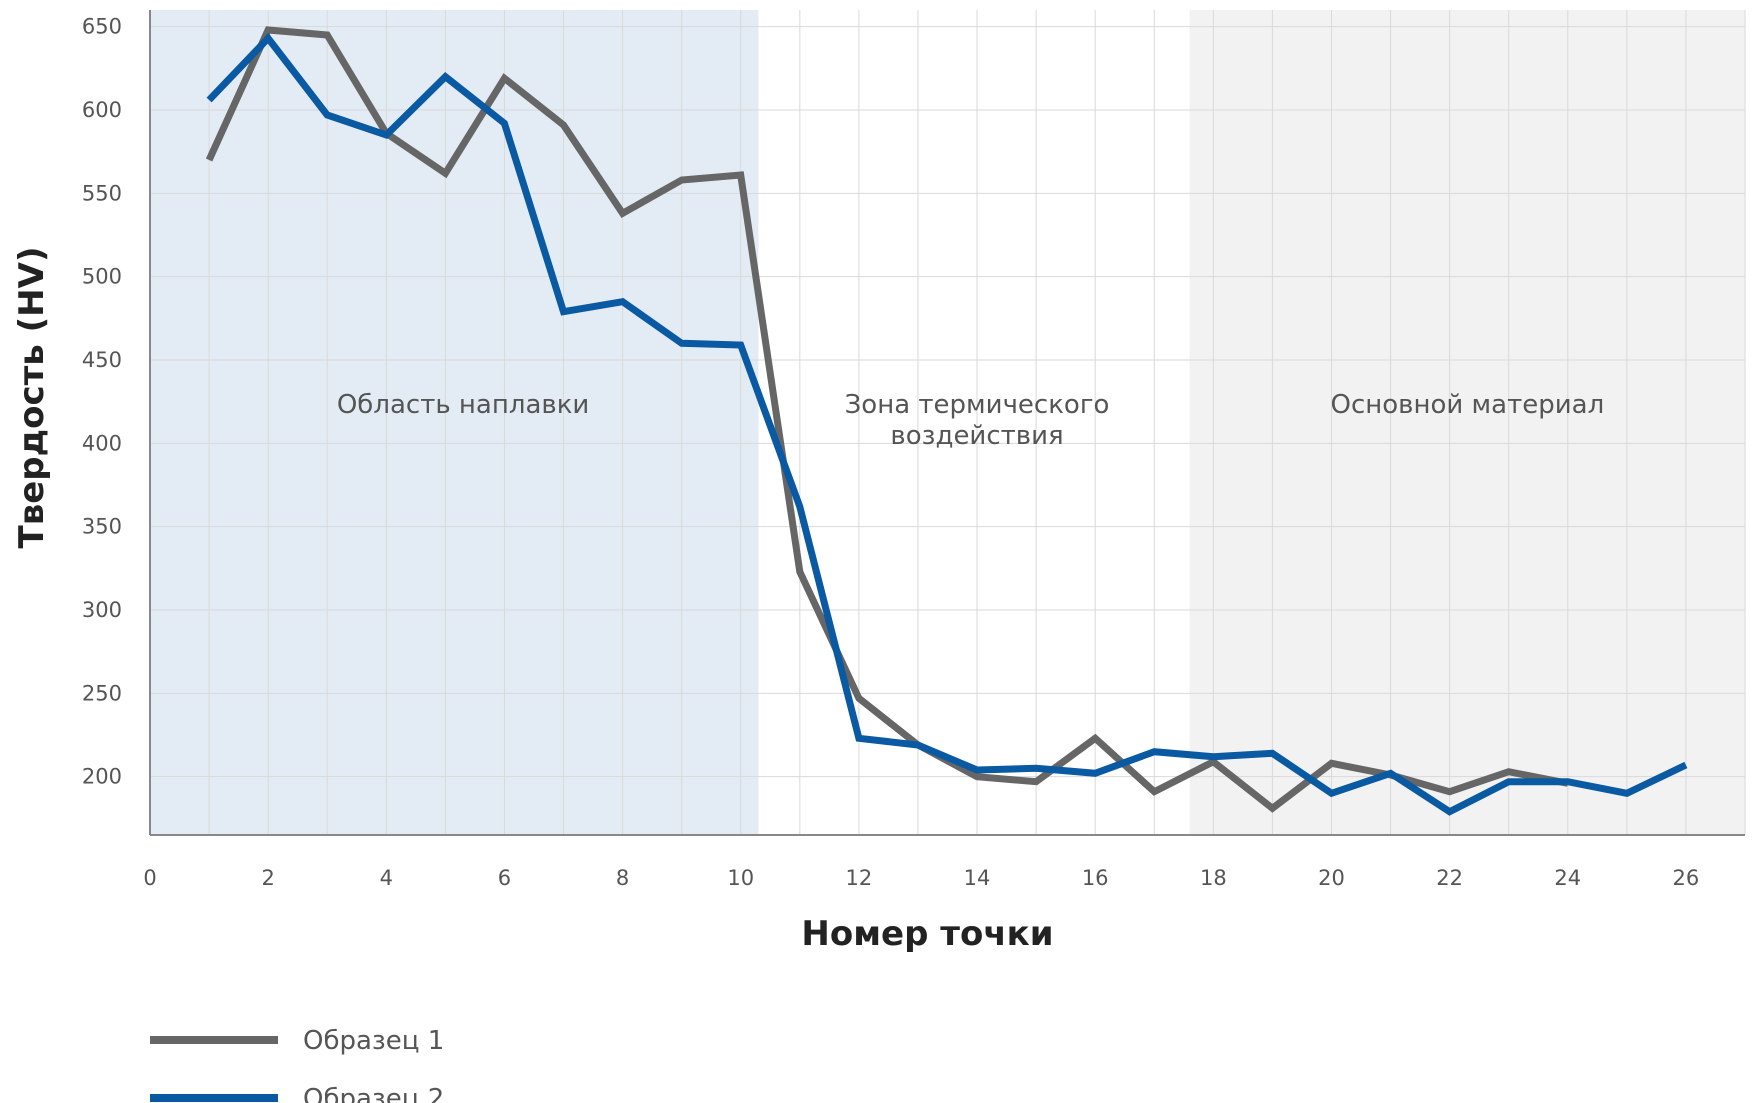 Image resolution: width=1762 pixels, height=1103 pixels. I want to click on x-tick-label: 8, so click(622, 878).